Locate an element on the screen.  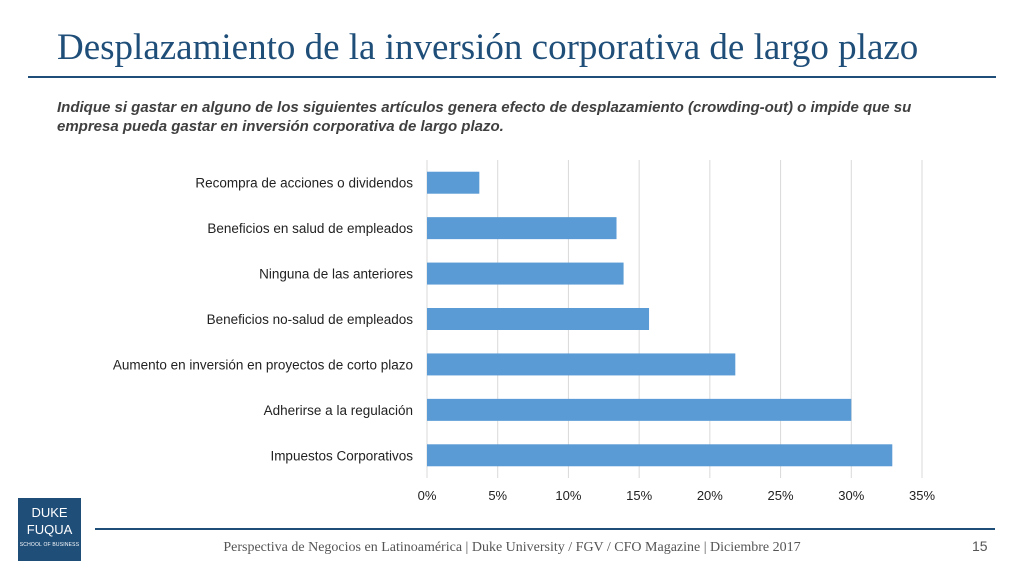
category-label: Ninguna de las anteriores is located at coordinates (336, 274).